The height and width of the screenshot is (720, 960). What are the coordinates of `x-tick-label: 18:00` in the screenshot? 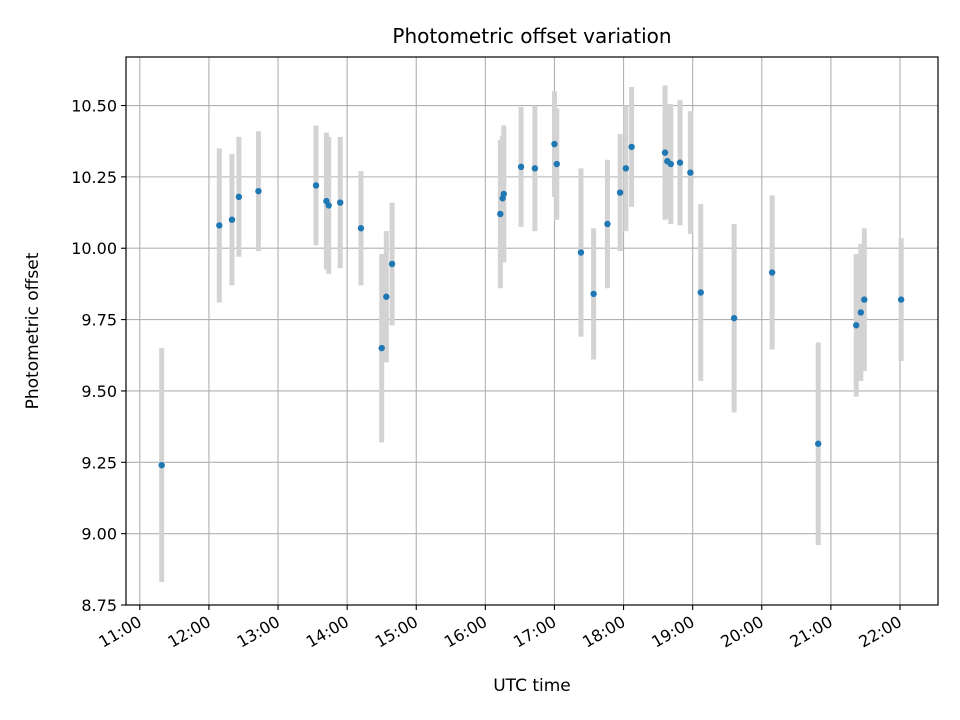 It's located at (603, 632).